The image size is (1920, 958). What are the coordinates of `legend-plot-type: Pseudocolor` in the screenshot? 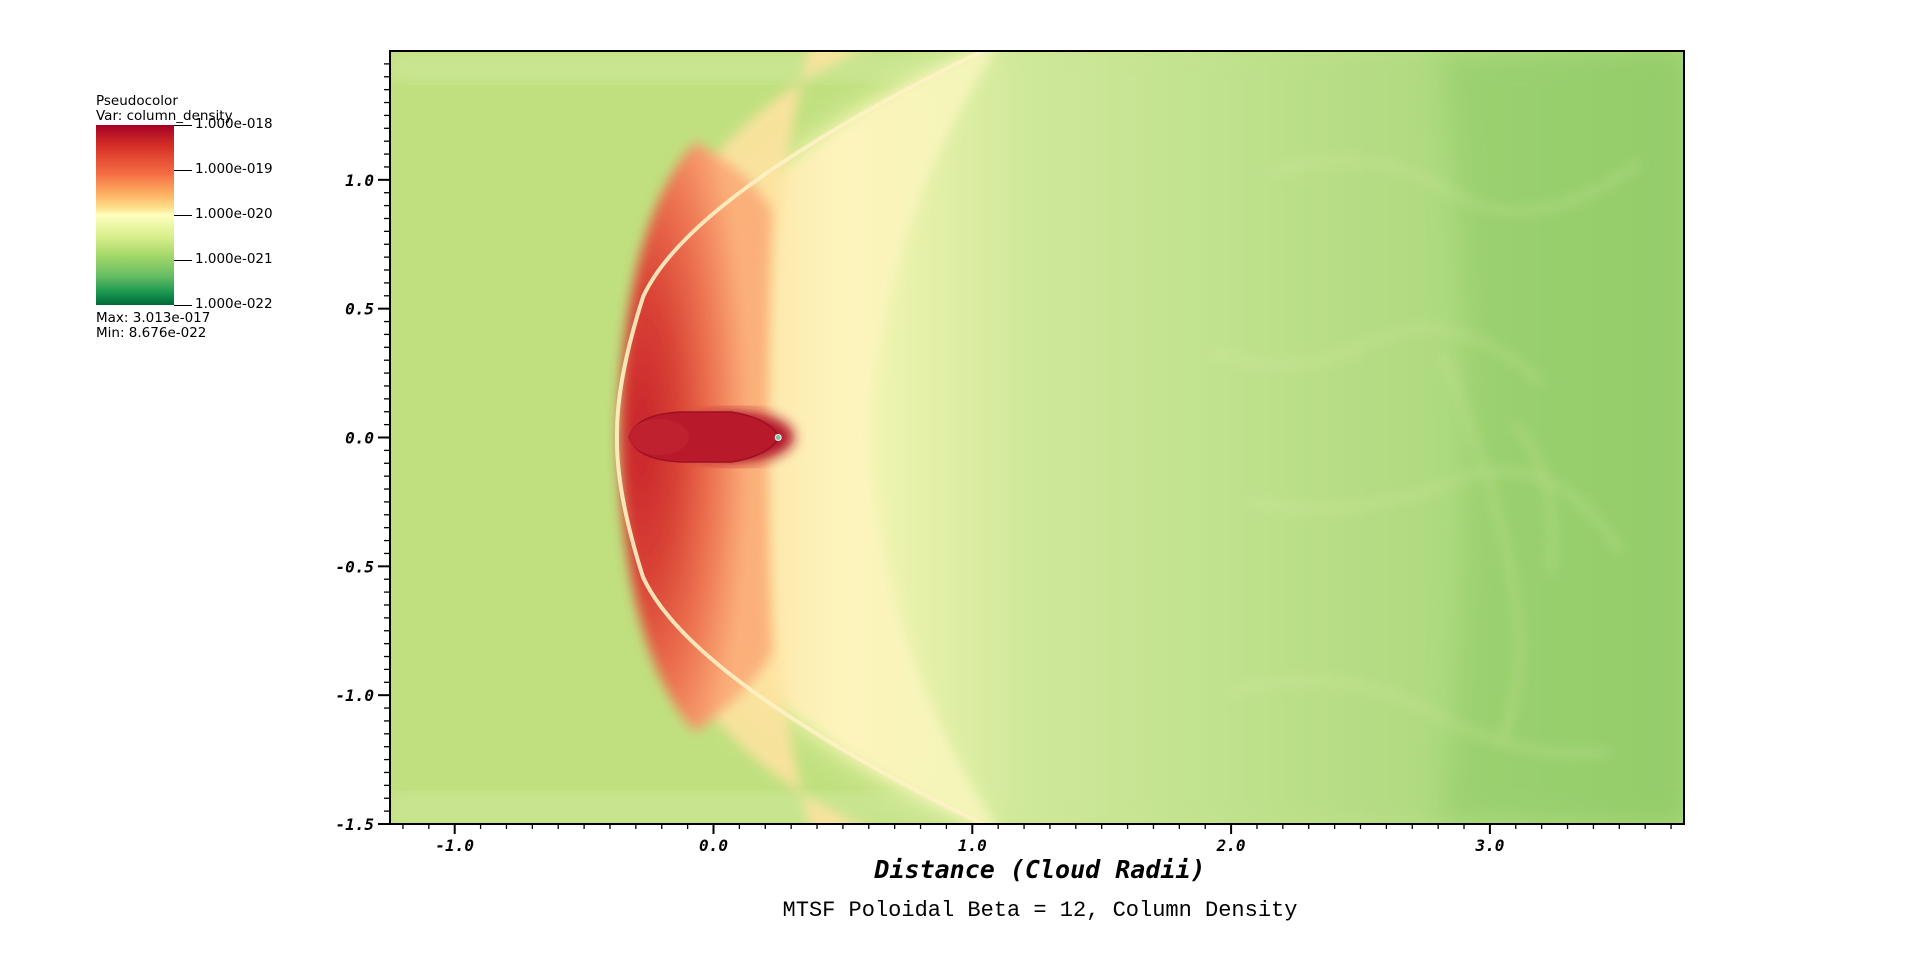 It's located at (137, 101).